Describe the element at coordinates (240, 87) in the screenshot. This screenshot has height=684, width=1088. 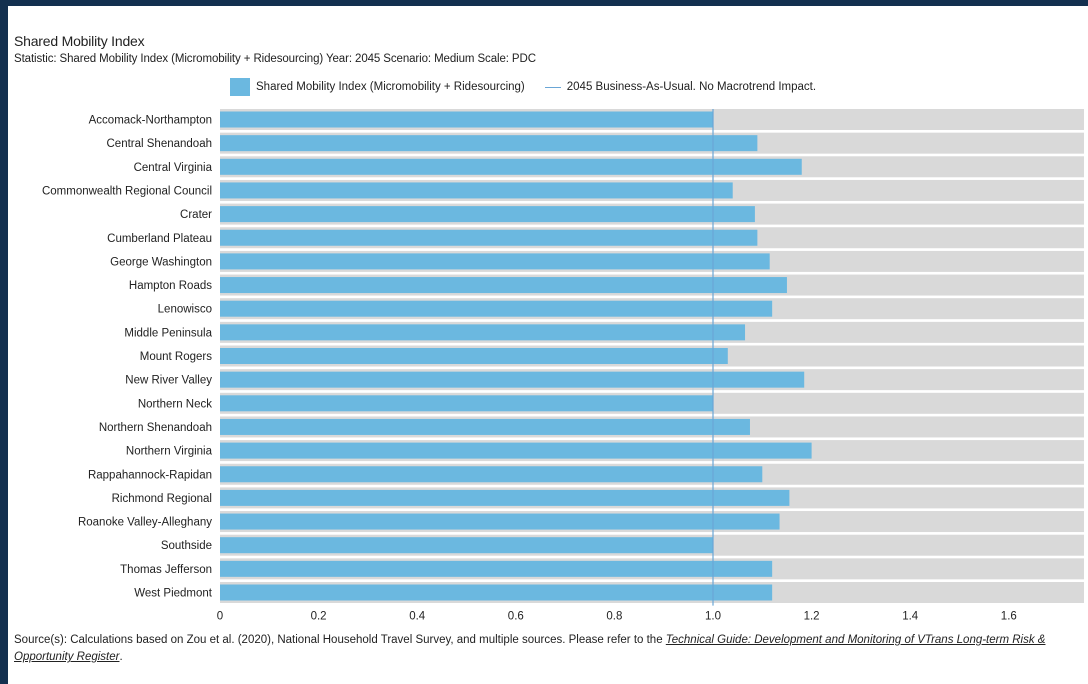
I see `legend-bar-swatch` at that location.